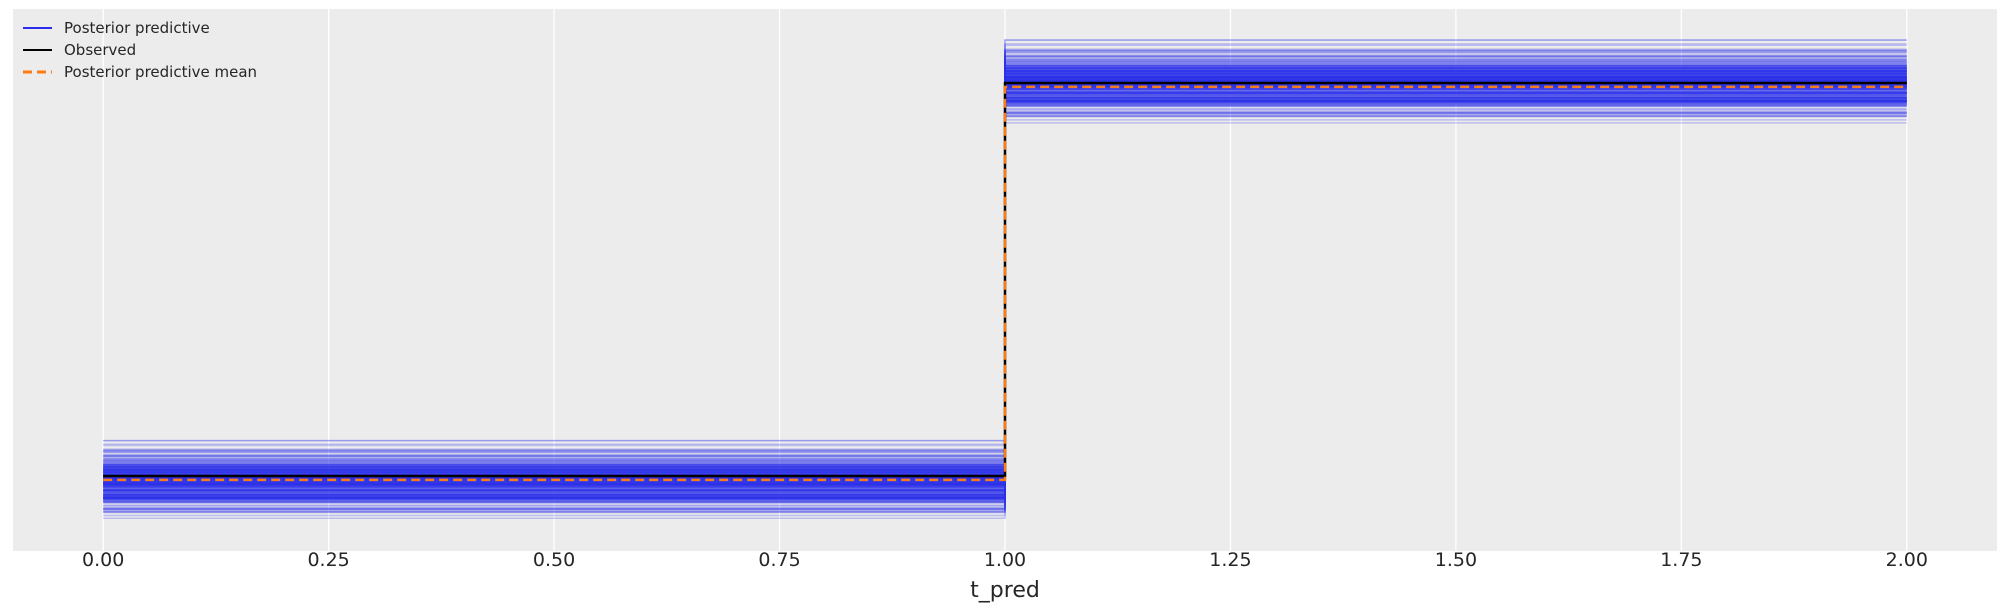 This screenshot has width=2011, height=611. Describe the element at coordinates (554, 560) in the screenshot. I see `x-tick-label: 0.50` at that location.